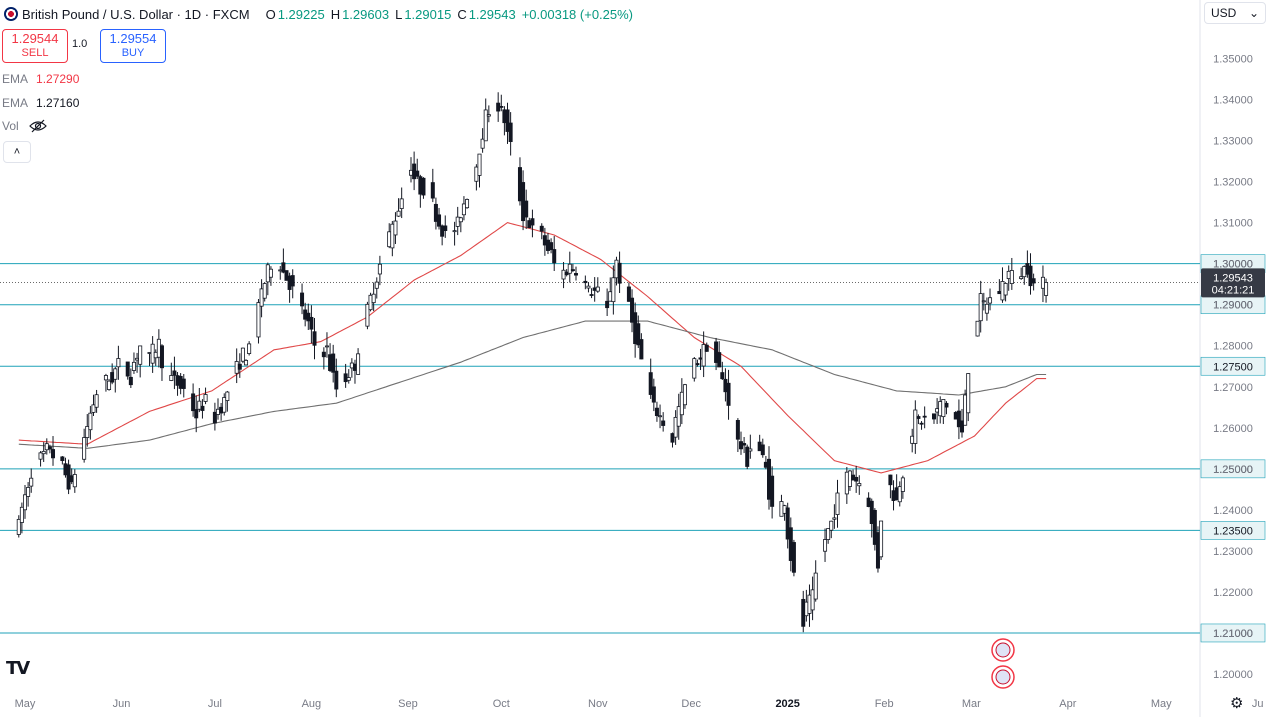  I want to click on level-tag-label: 1.23500, so click(1233, 531).